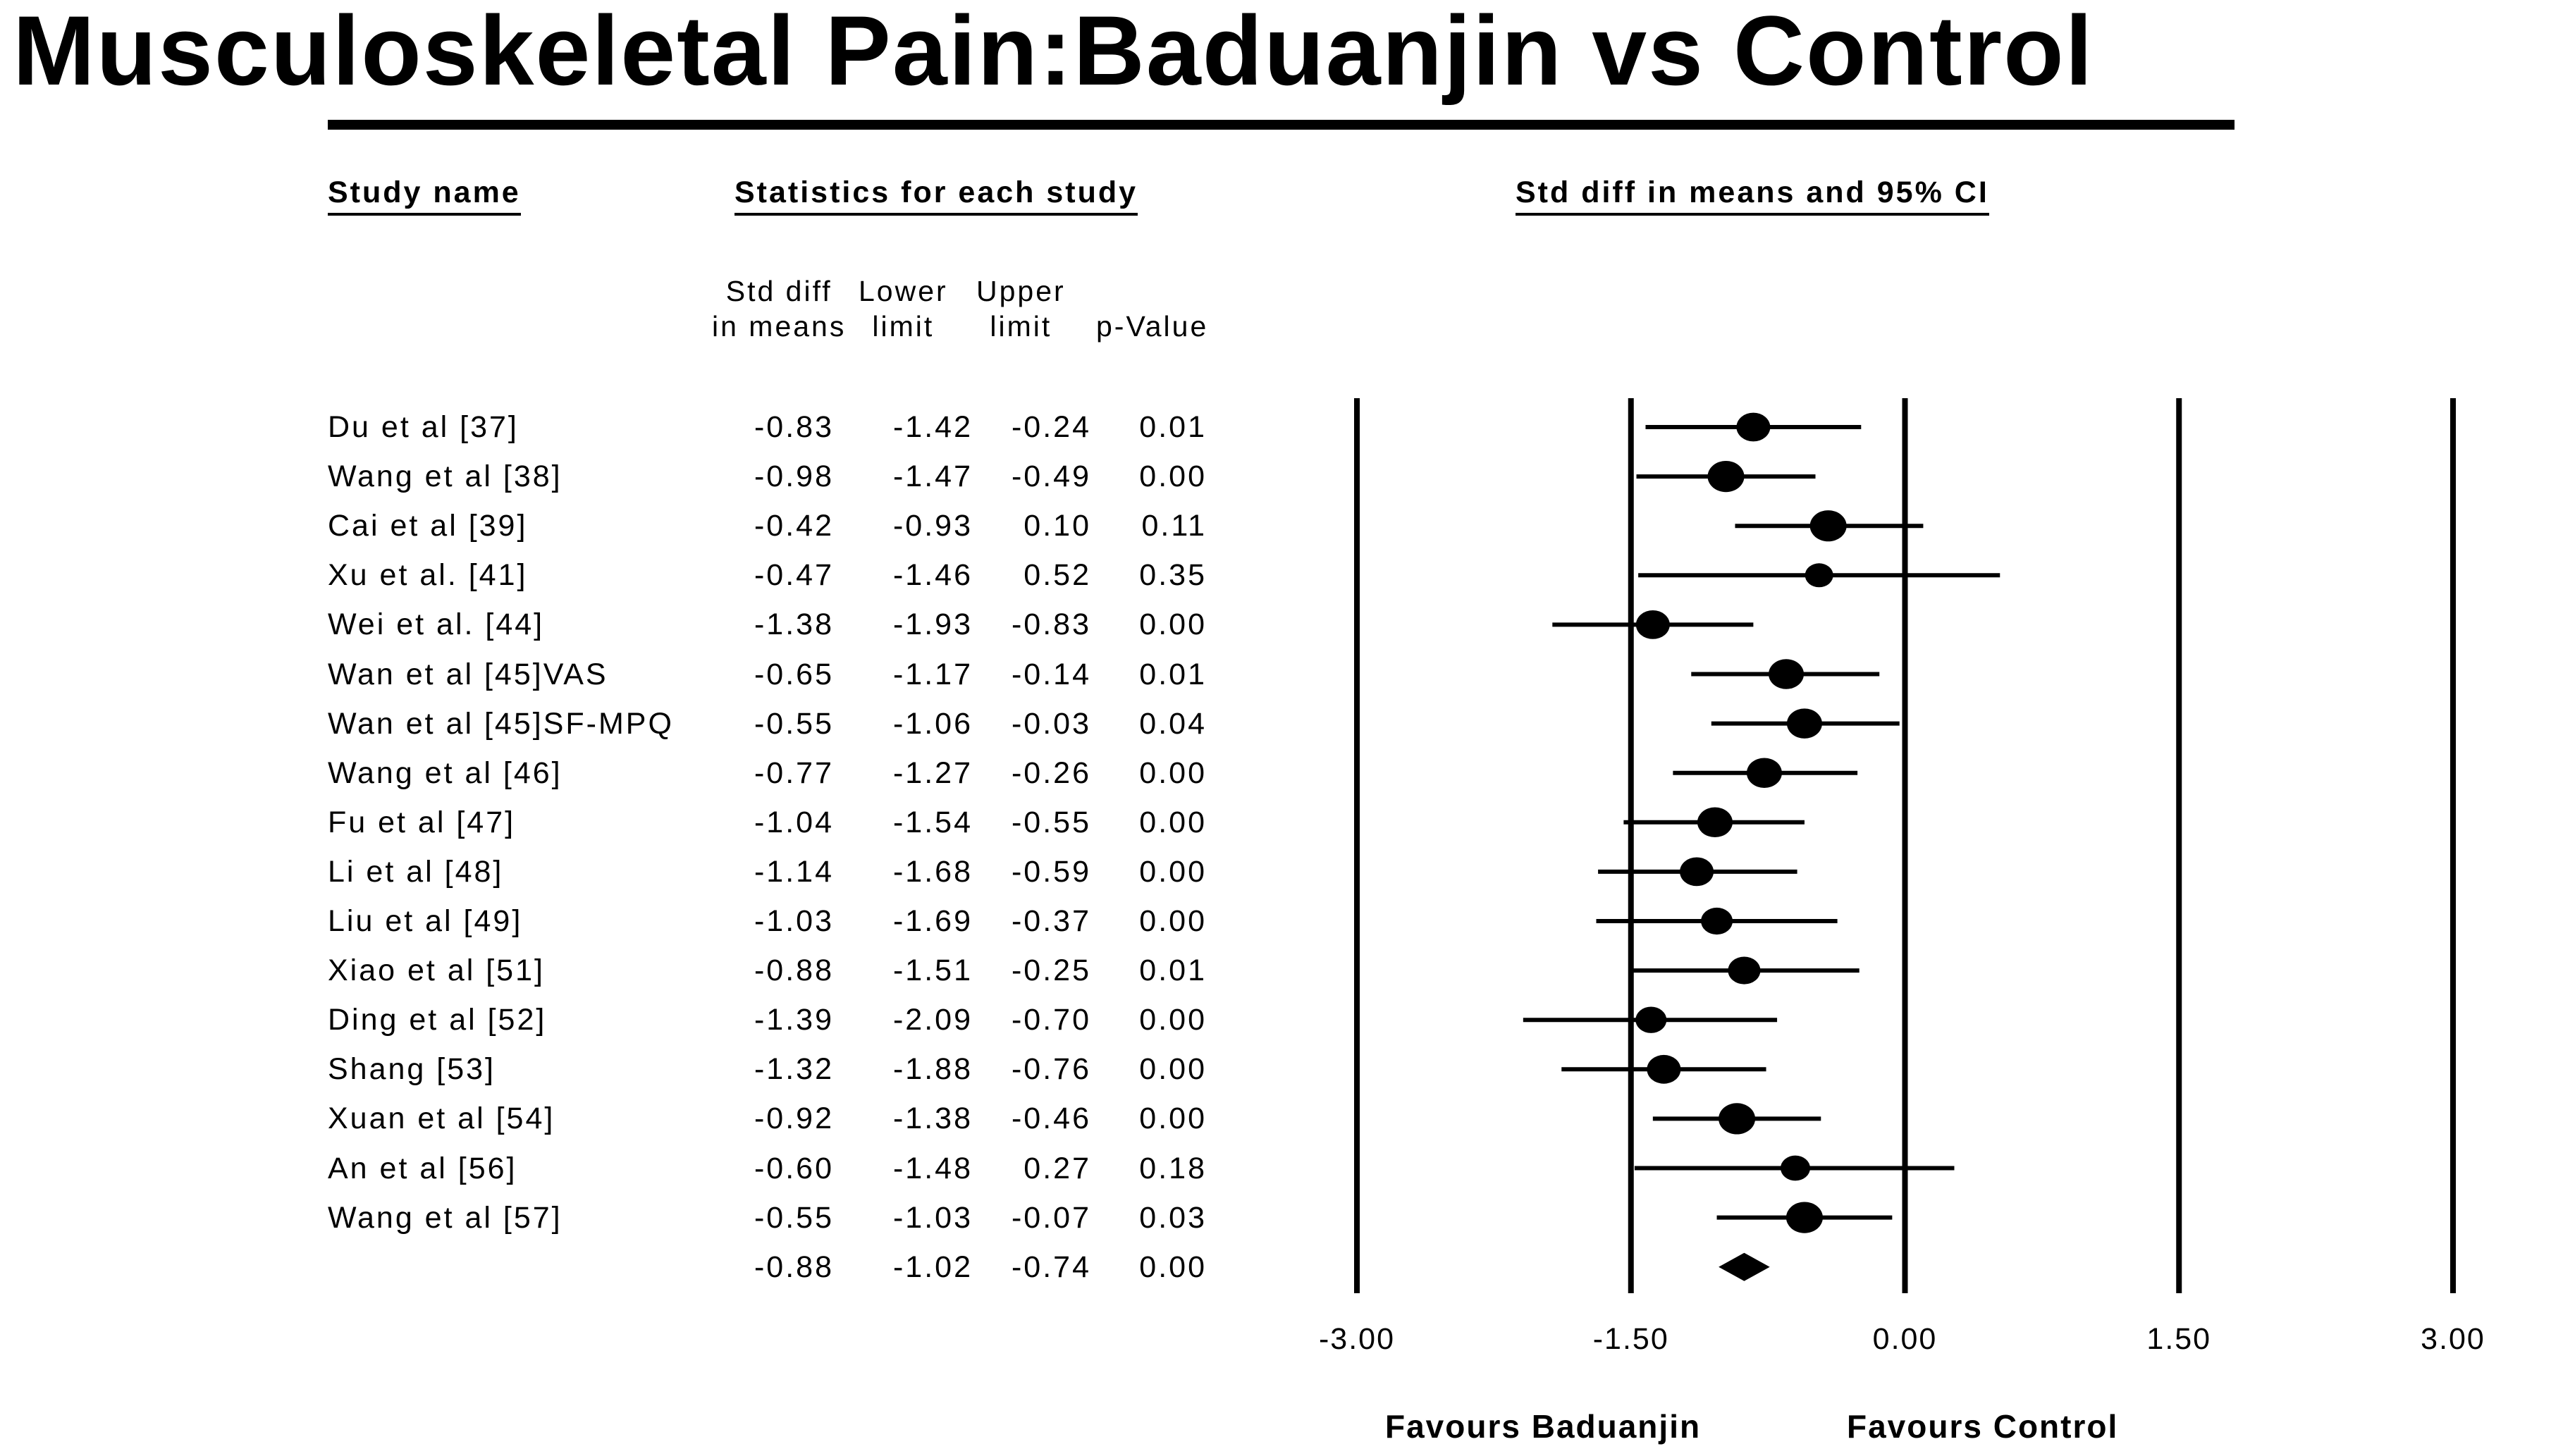  Describe the element at coordinates (1051, 1217) in the screenshot. I see `upper-limit-value: -0.07` at that location.